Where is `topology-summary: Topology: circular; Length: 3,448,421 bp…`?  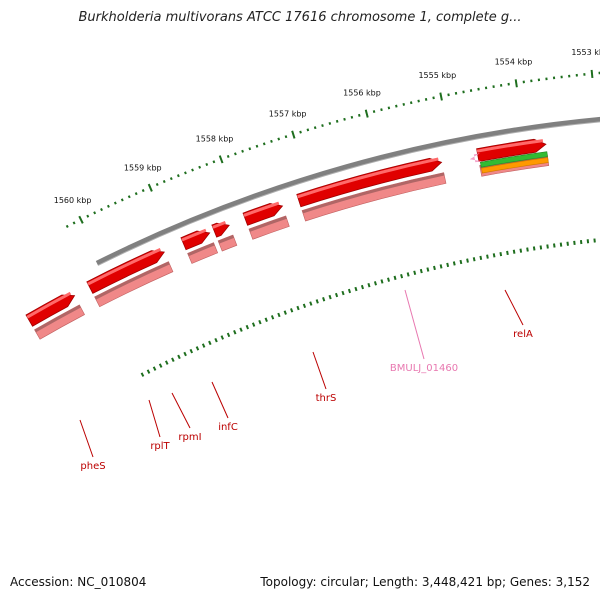
topology-summary: Topology: circular; Length: 3,448,421 bp… is located at coordinates (425, 582).